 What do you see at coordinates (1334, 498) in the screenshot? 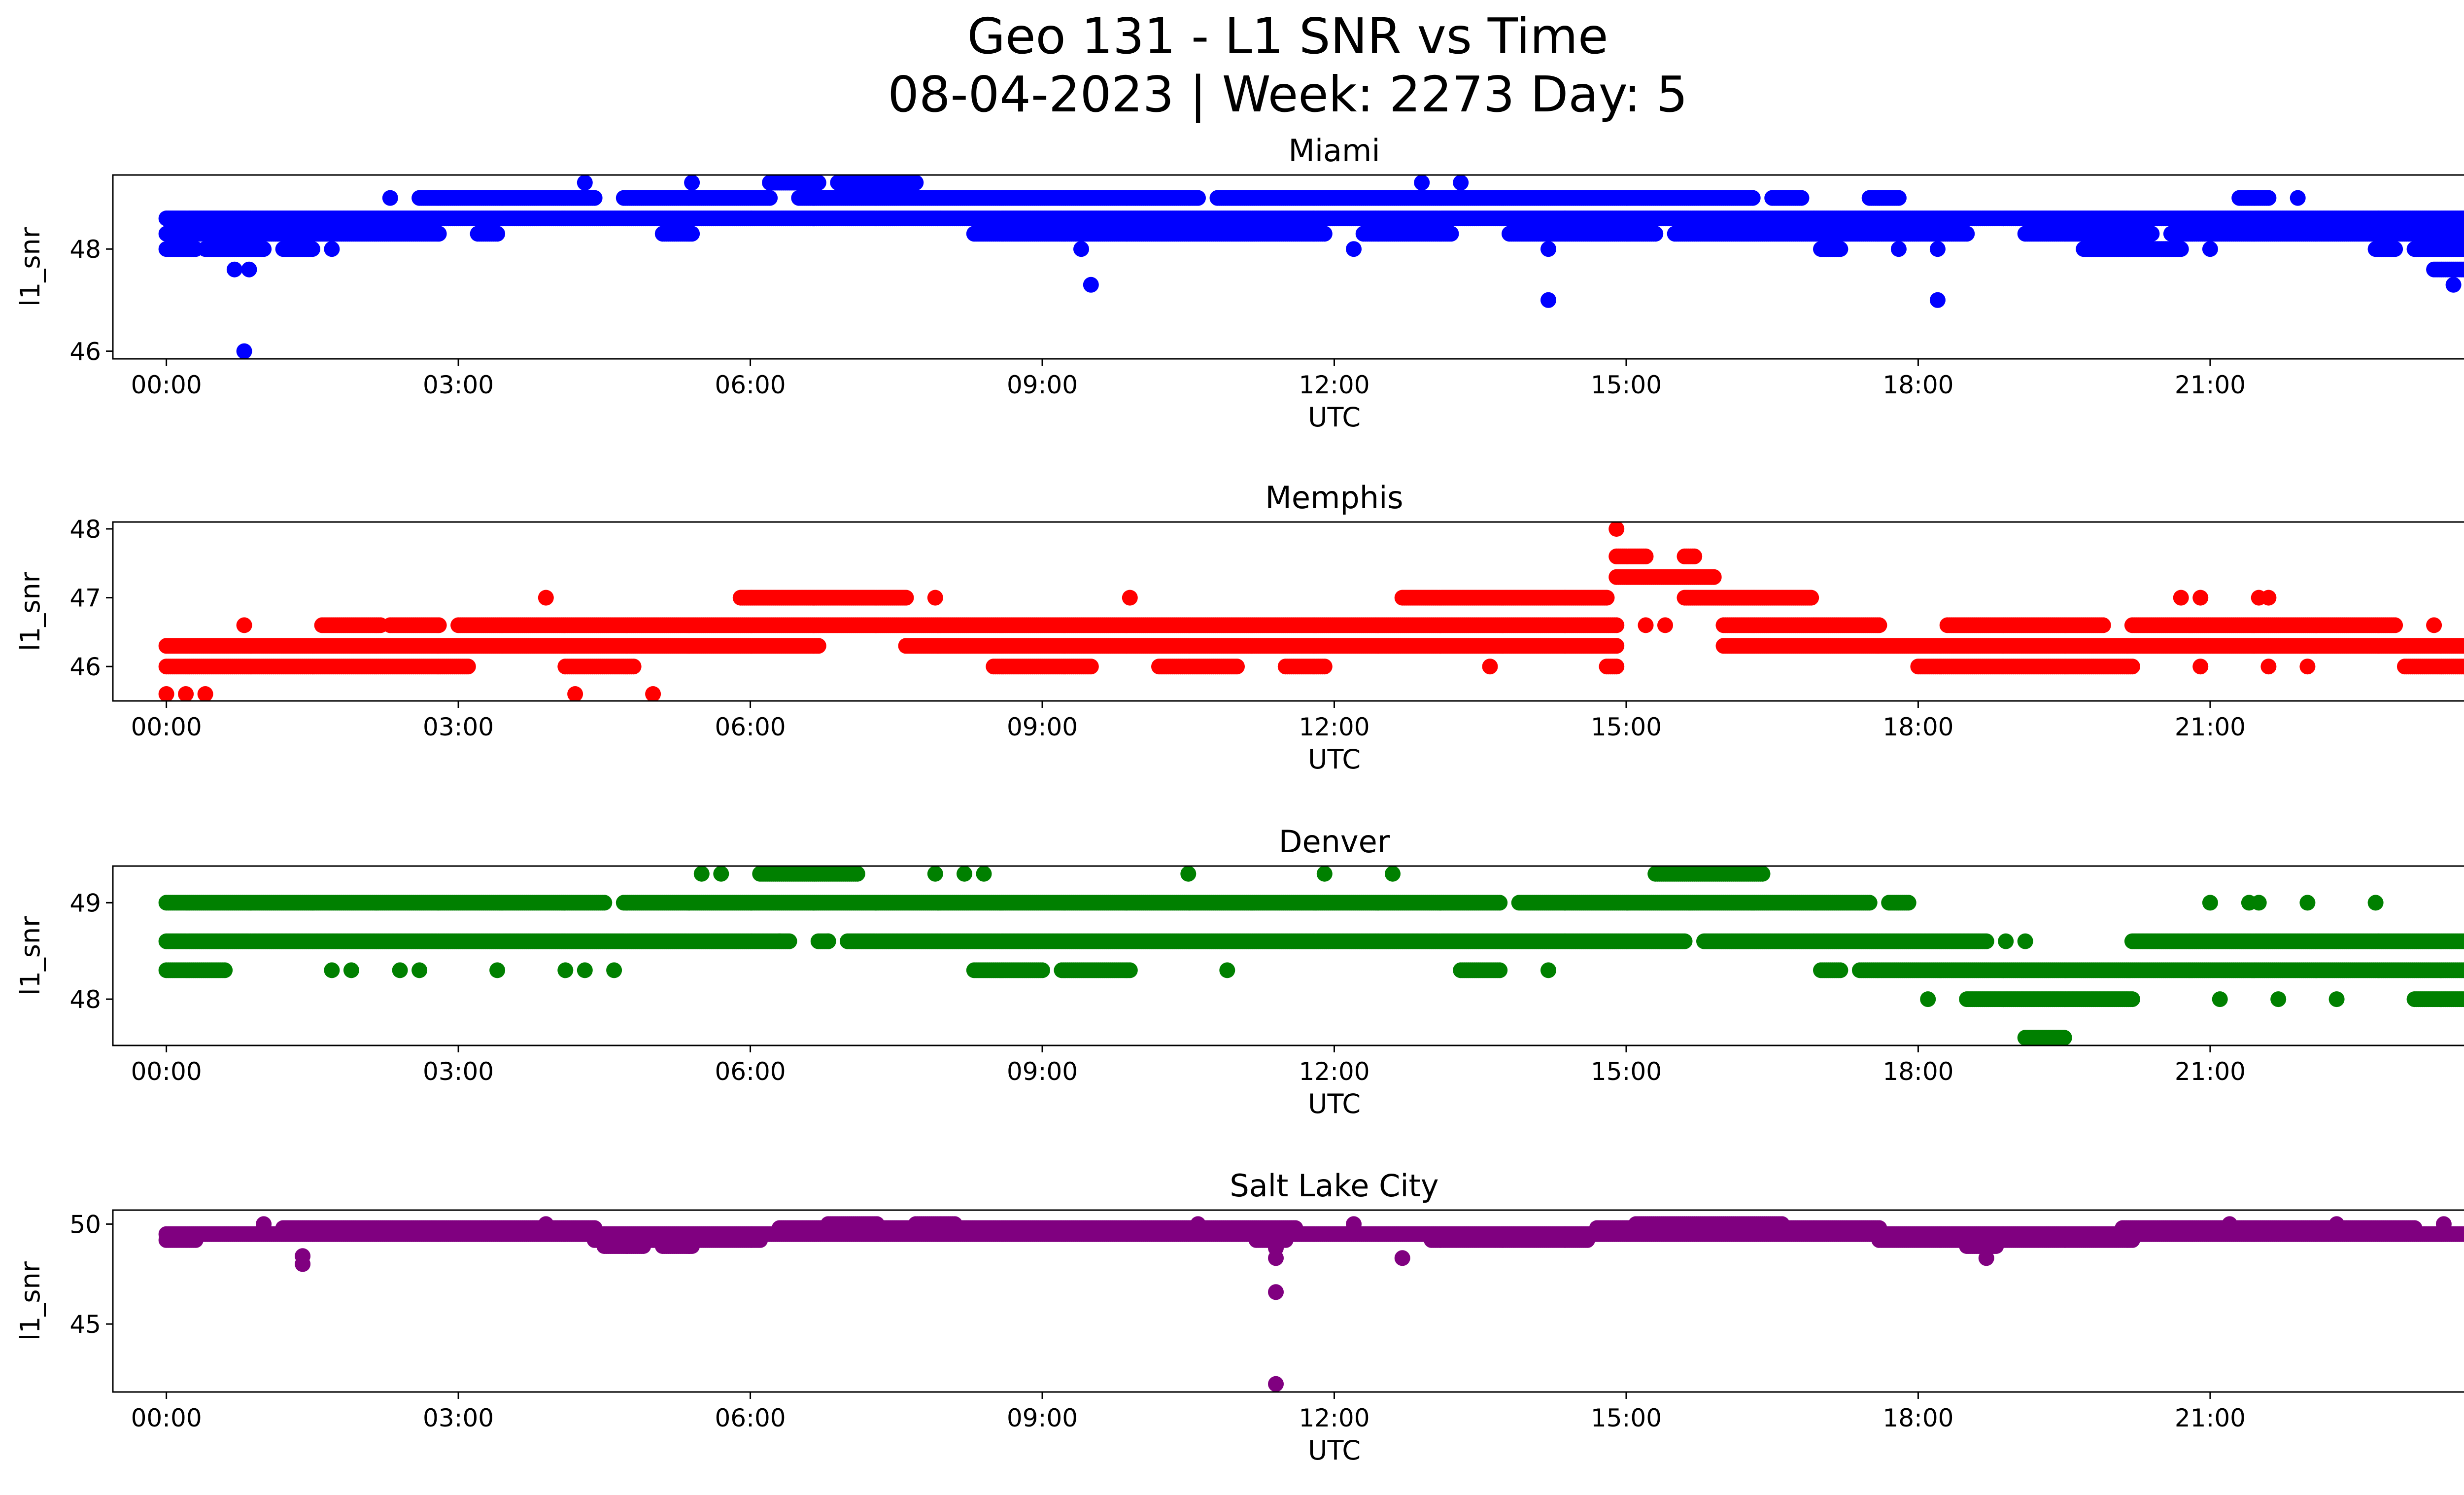
I see `panel-title: Memphis` at bounding box center [1334, 498].